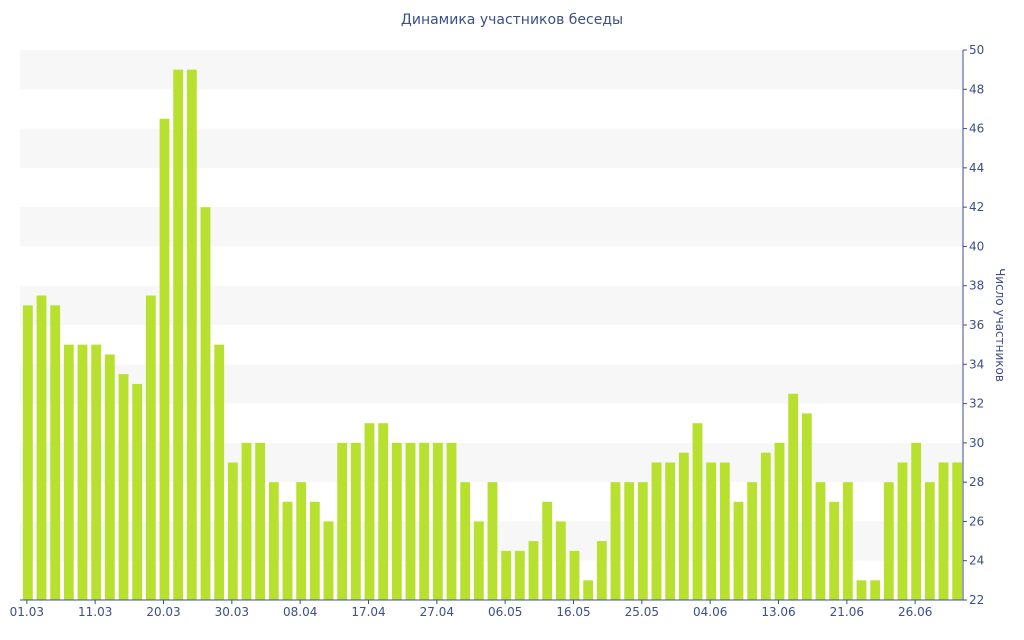 Image resolution: width=1024 pixels, height=640 pixels. What do you see at coordinates (976, 207) in the screenshot?
I see `y-tick-label: 42` at bounding box center [976, 207].